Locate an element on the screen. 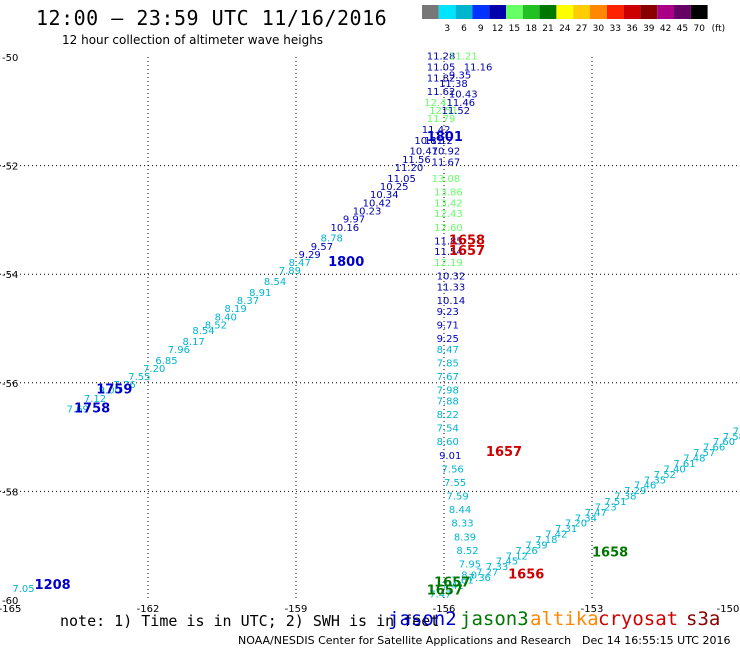 The width and height of the screenshot is (740, 650). legend-label: 39 is located at coordinates (649, 29).